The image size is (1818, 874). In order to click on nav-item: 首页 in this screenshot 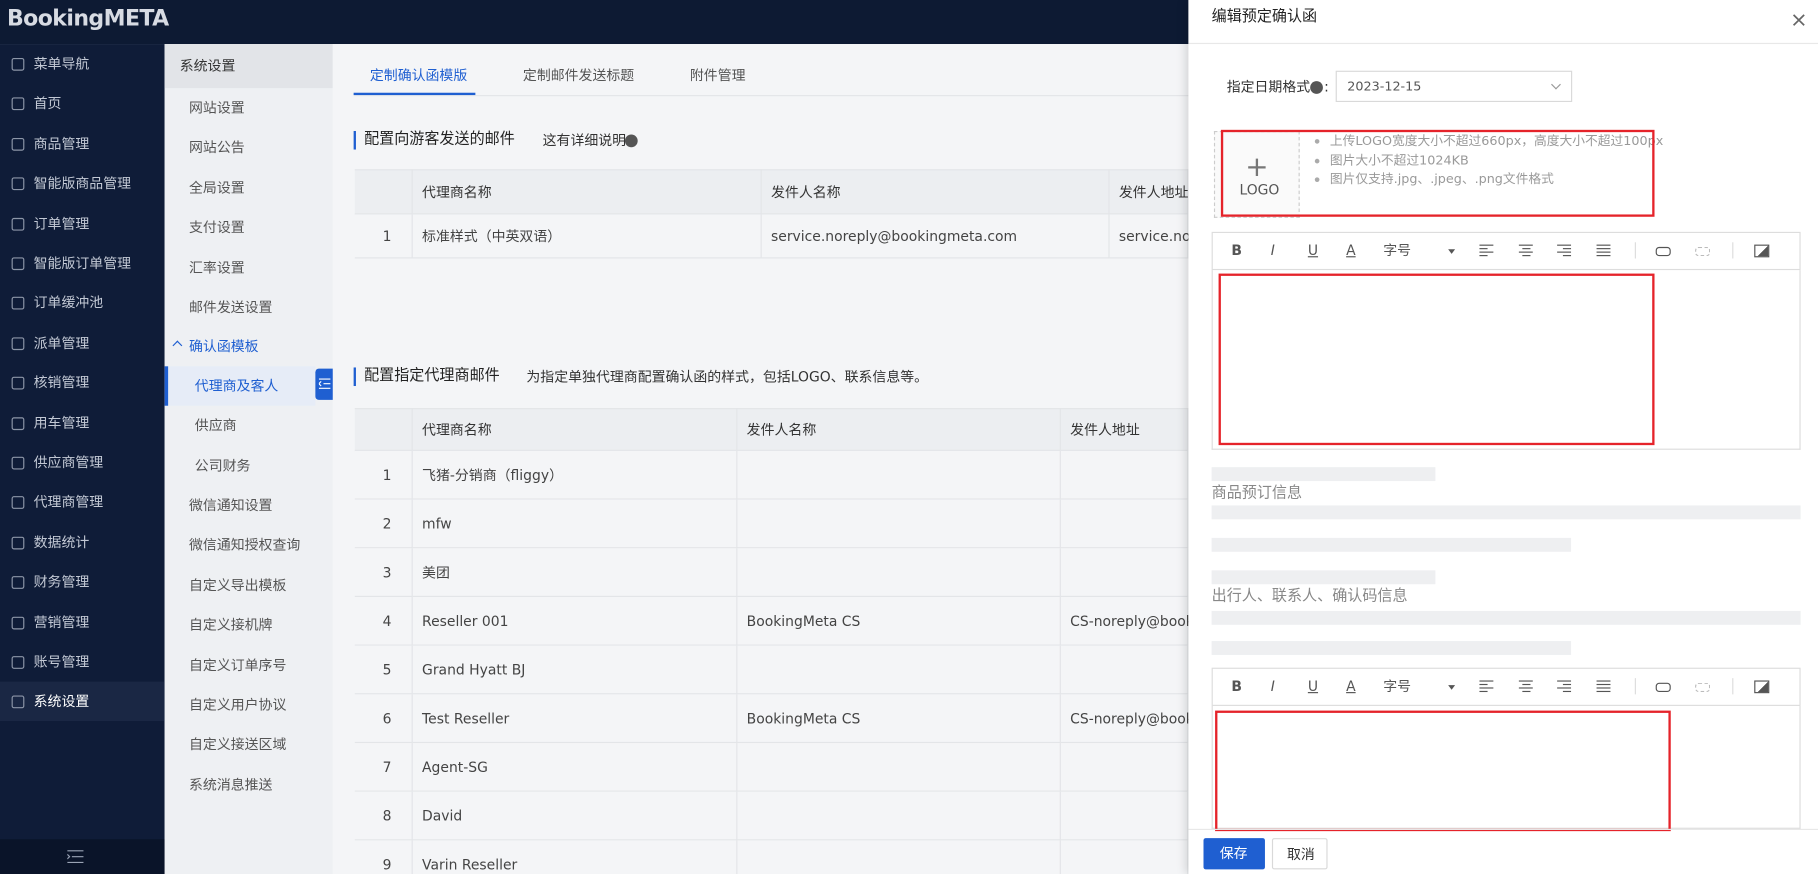, I will do `click(47, 103)`.